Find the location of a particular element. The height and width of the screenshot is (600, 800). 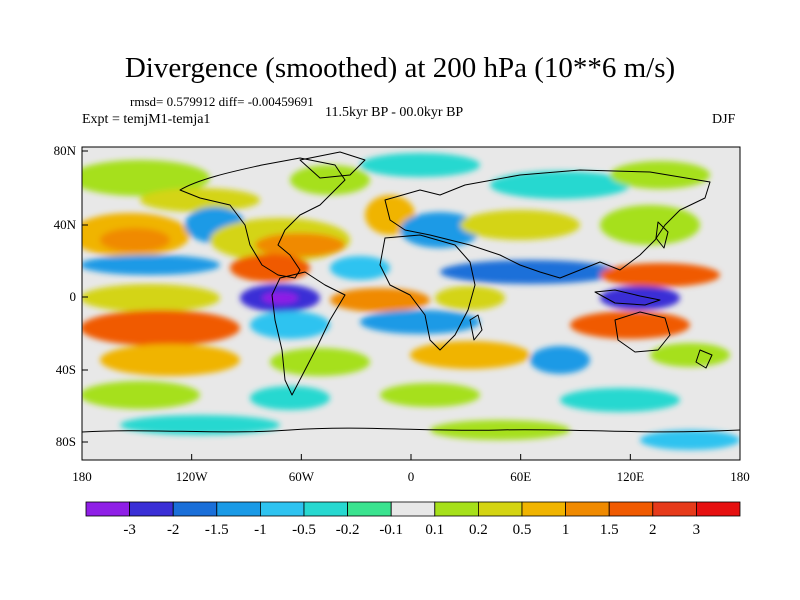

colorbar-label: 0.1 is located at coordinates (434, 530).